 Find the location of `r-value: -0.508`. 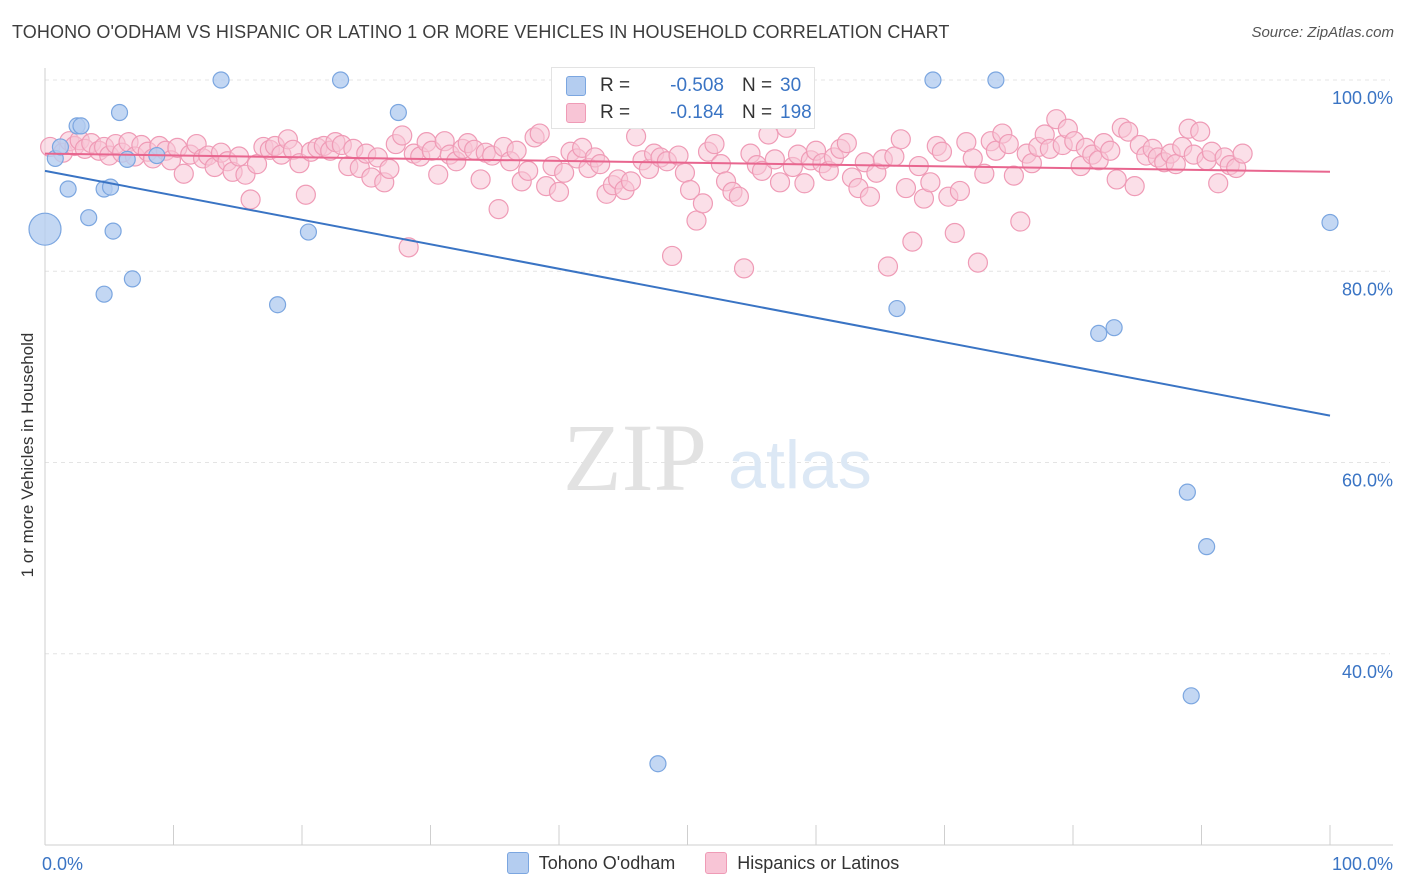

r-value: -0.508 is located at coordinates (697, 85).